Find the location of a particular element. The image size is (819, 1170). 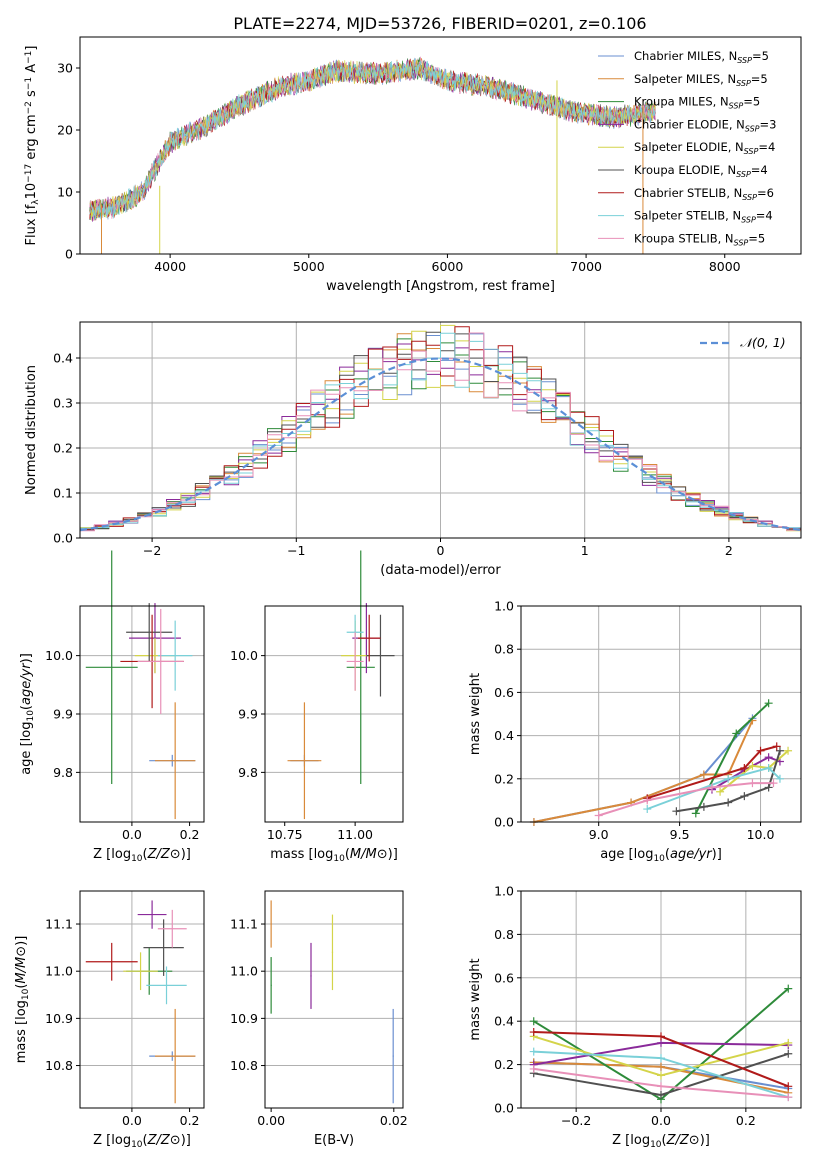

x-tick-label: −0.2 is located at coordinates (576, 1120).